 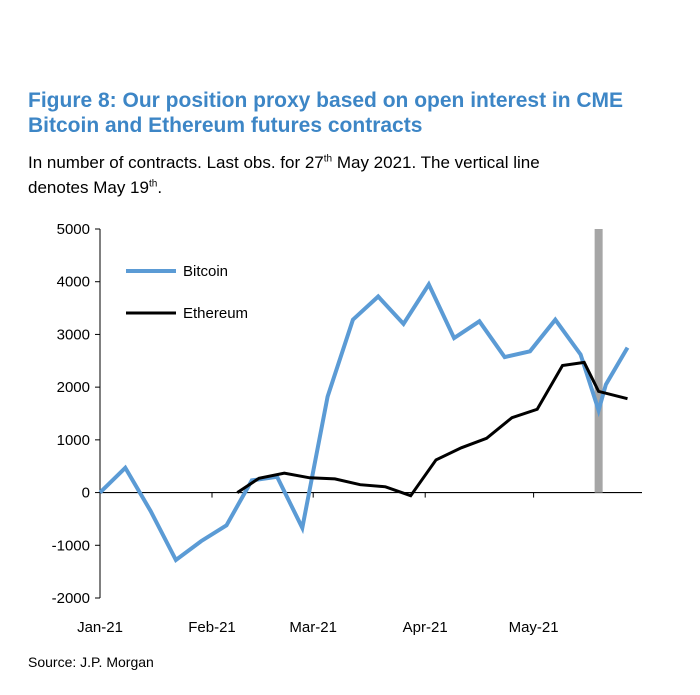 I want to click on subtitle-part1: In number of contracts. Last obs. for 27, so click(x=176, y=162).